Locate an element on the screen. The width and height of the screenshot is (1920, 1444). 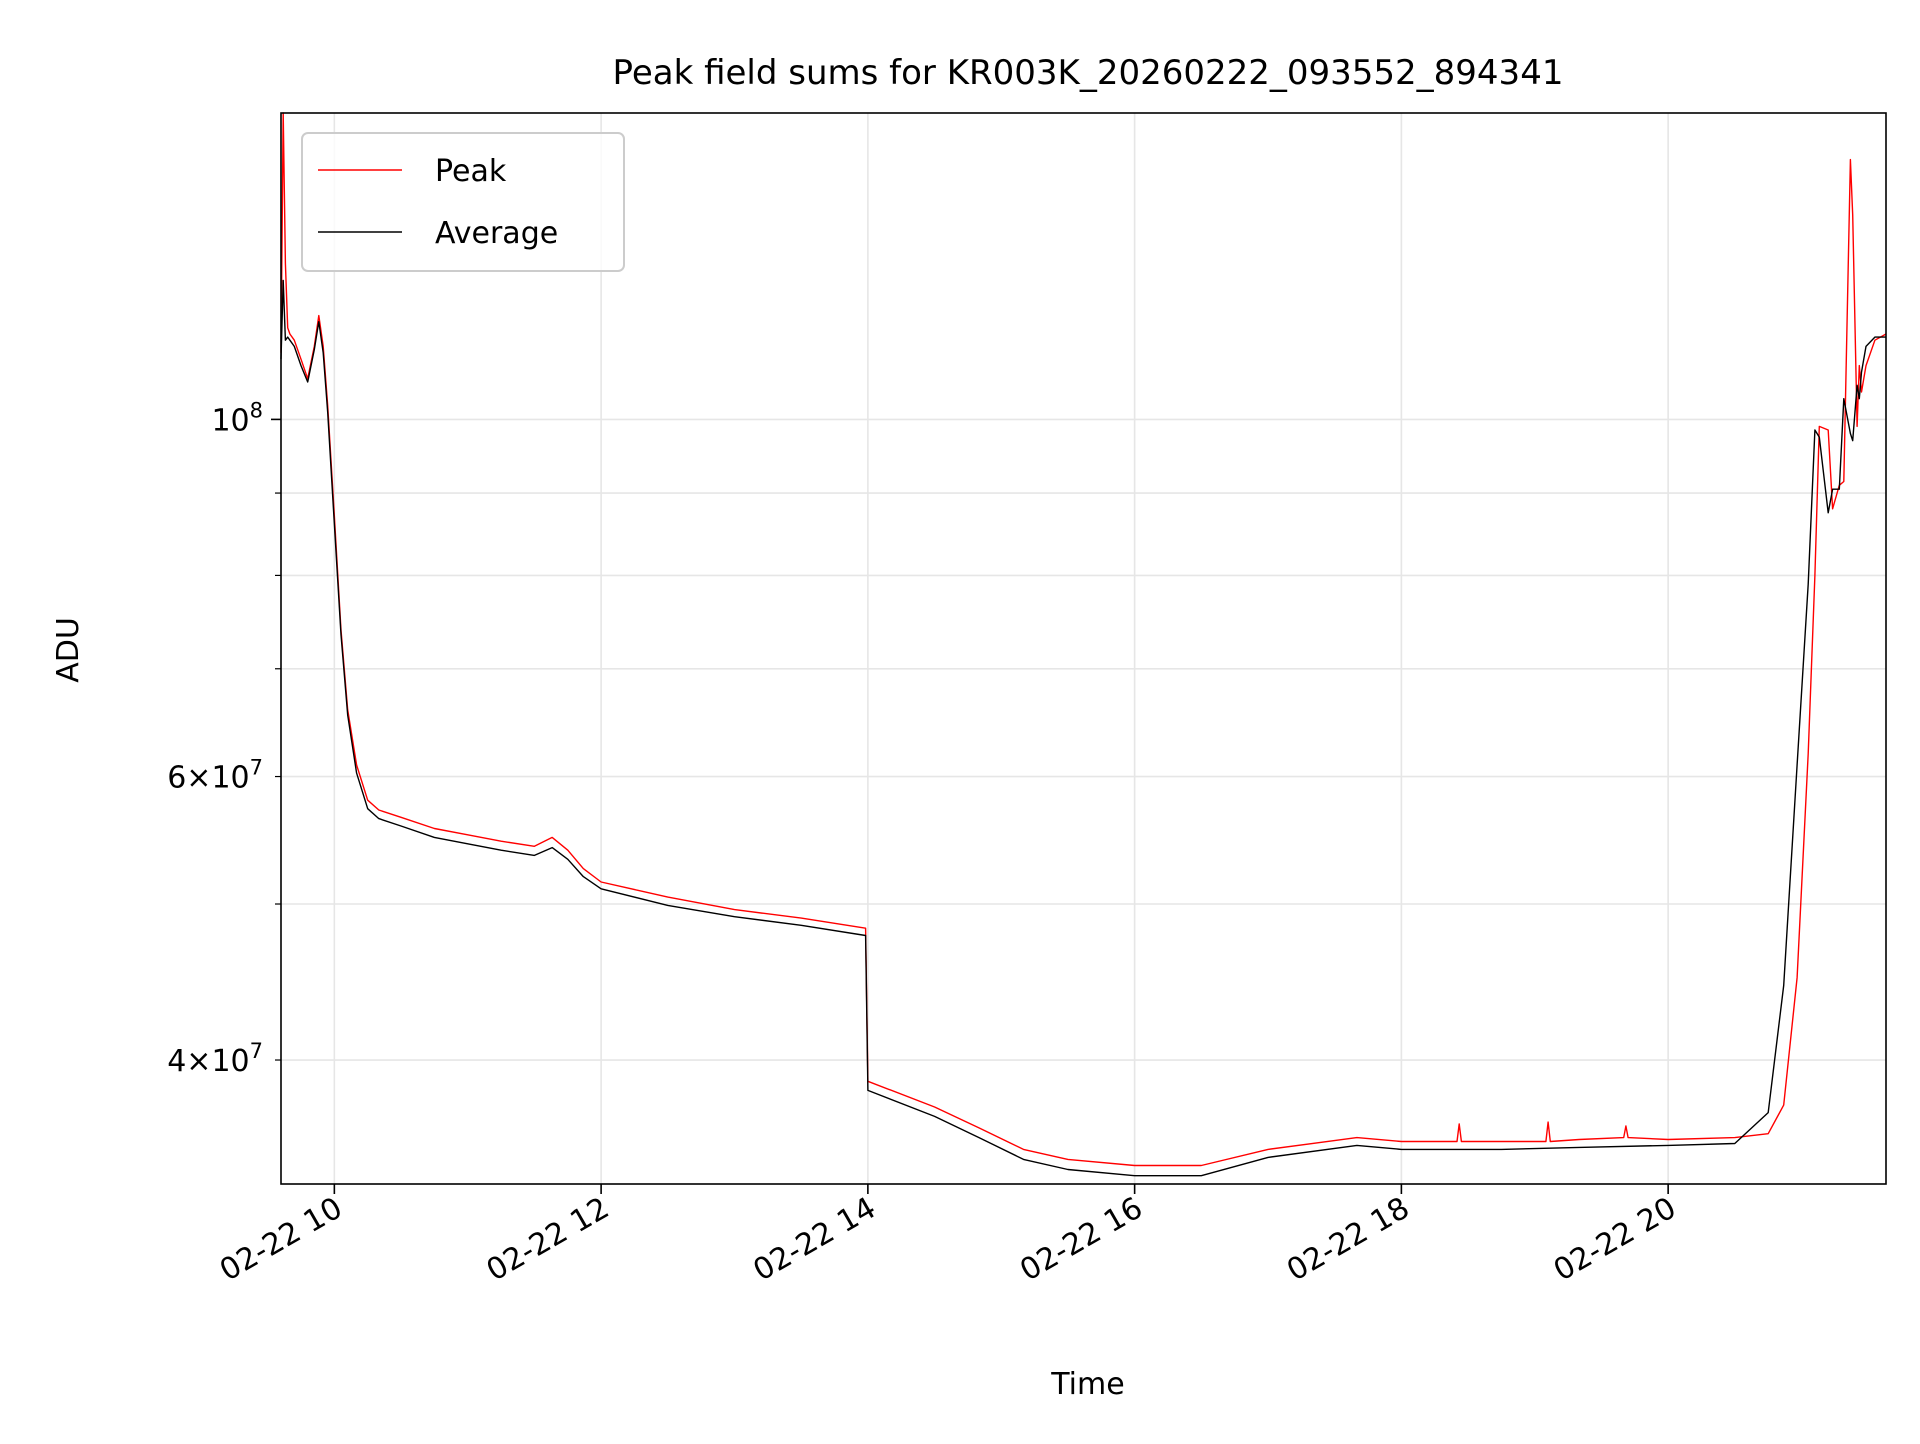
y-tick-label-base: 4×10 is located at coordinates (208, 1061).